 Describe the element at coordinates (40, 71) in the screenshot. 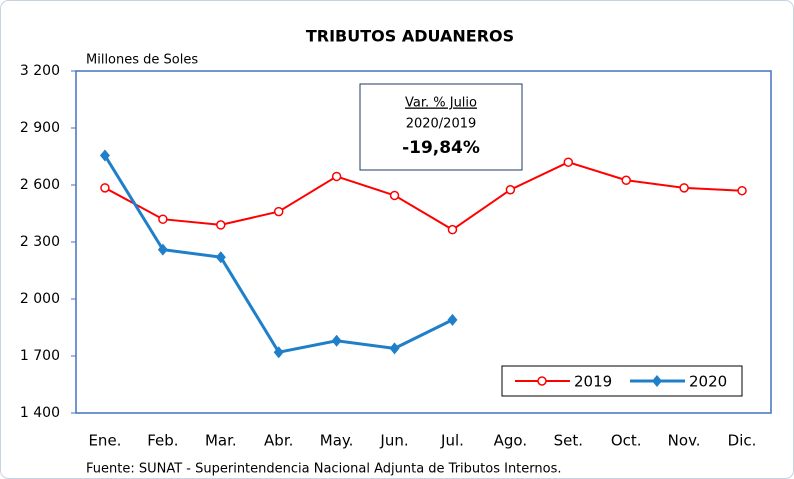

I see `y-tick-label: 3 200` at that location.